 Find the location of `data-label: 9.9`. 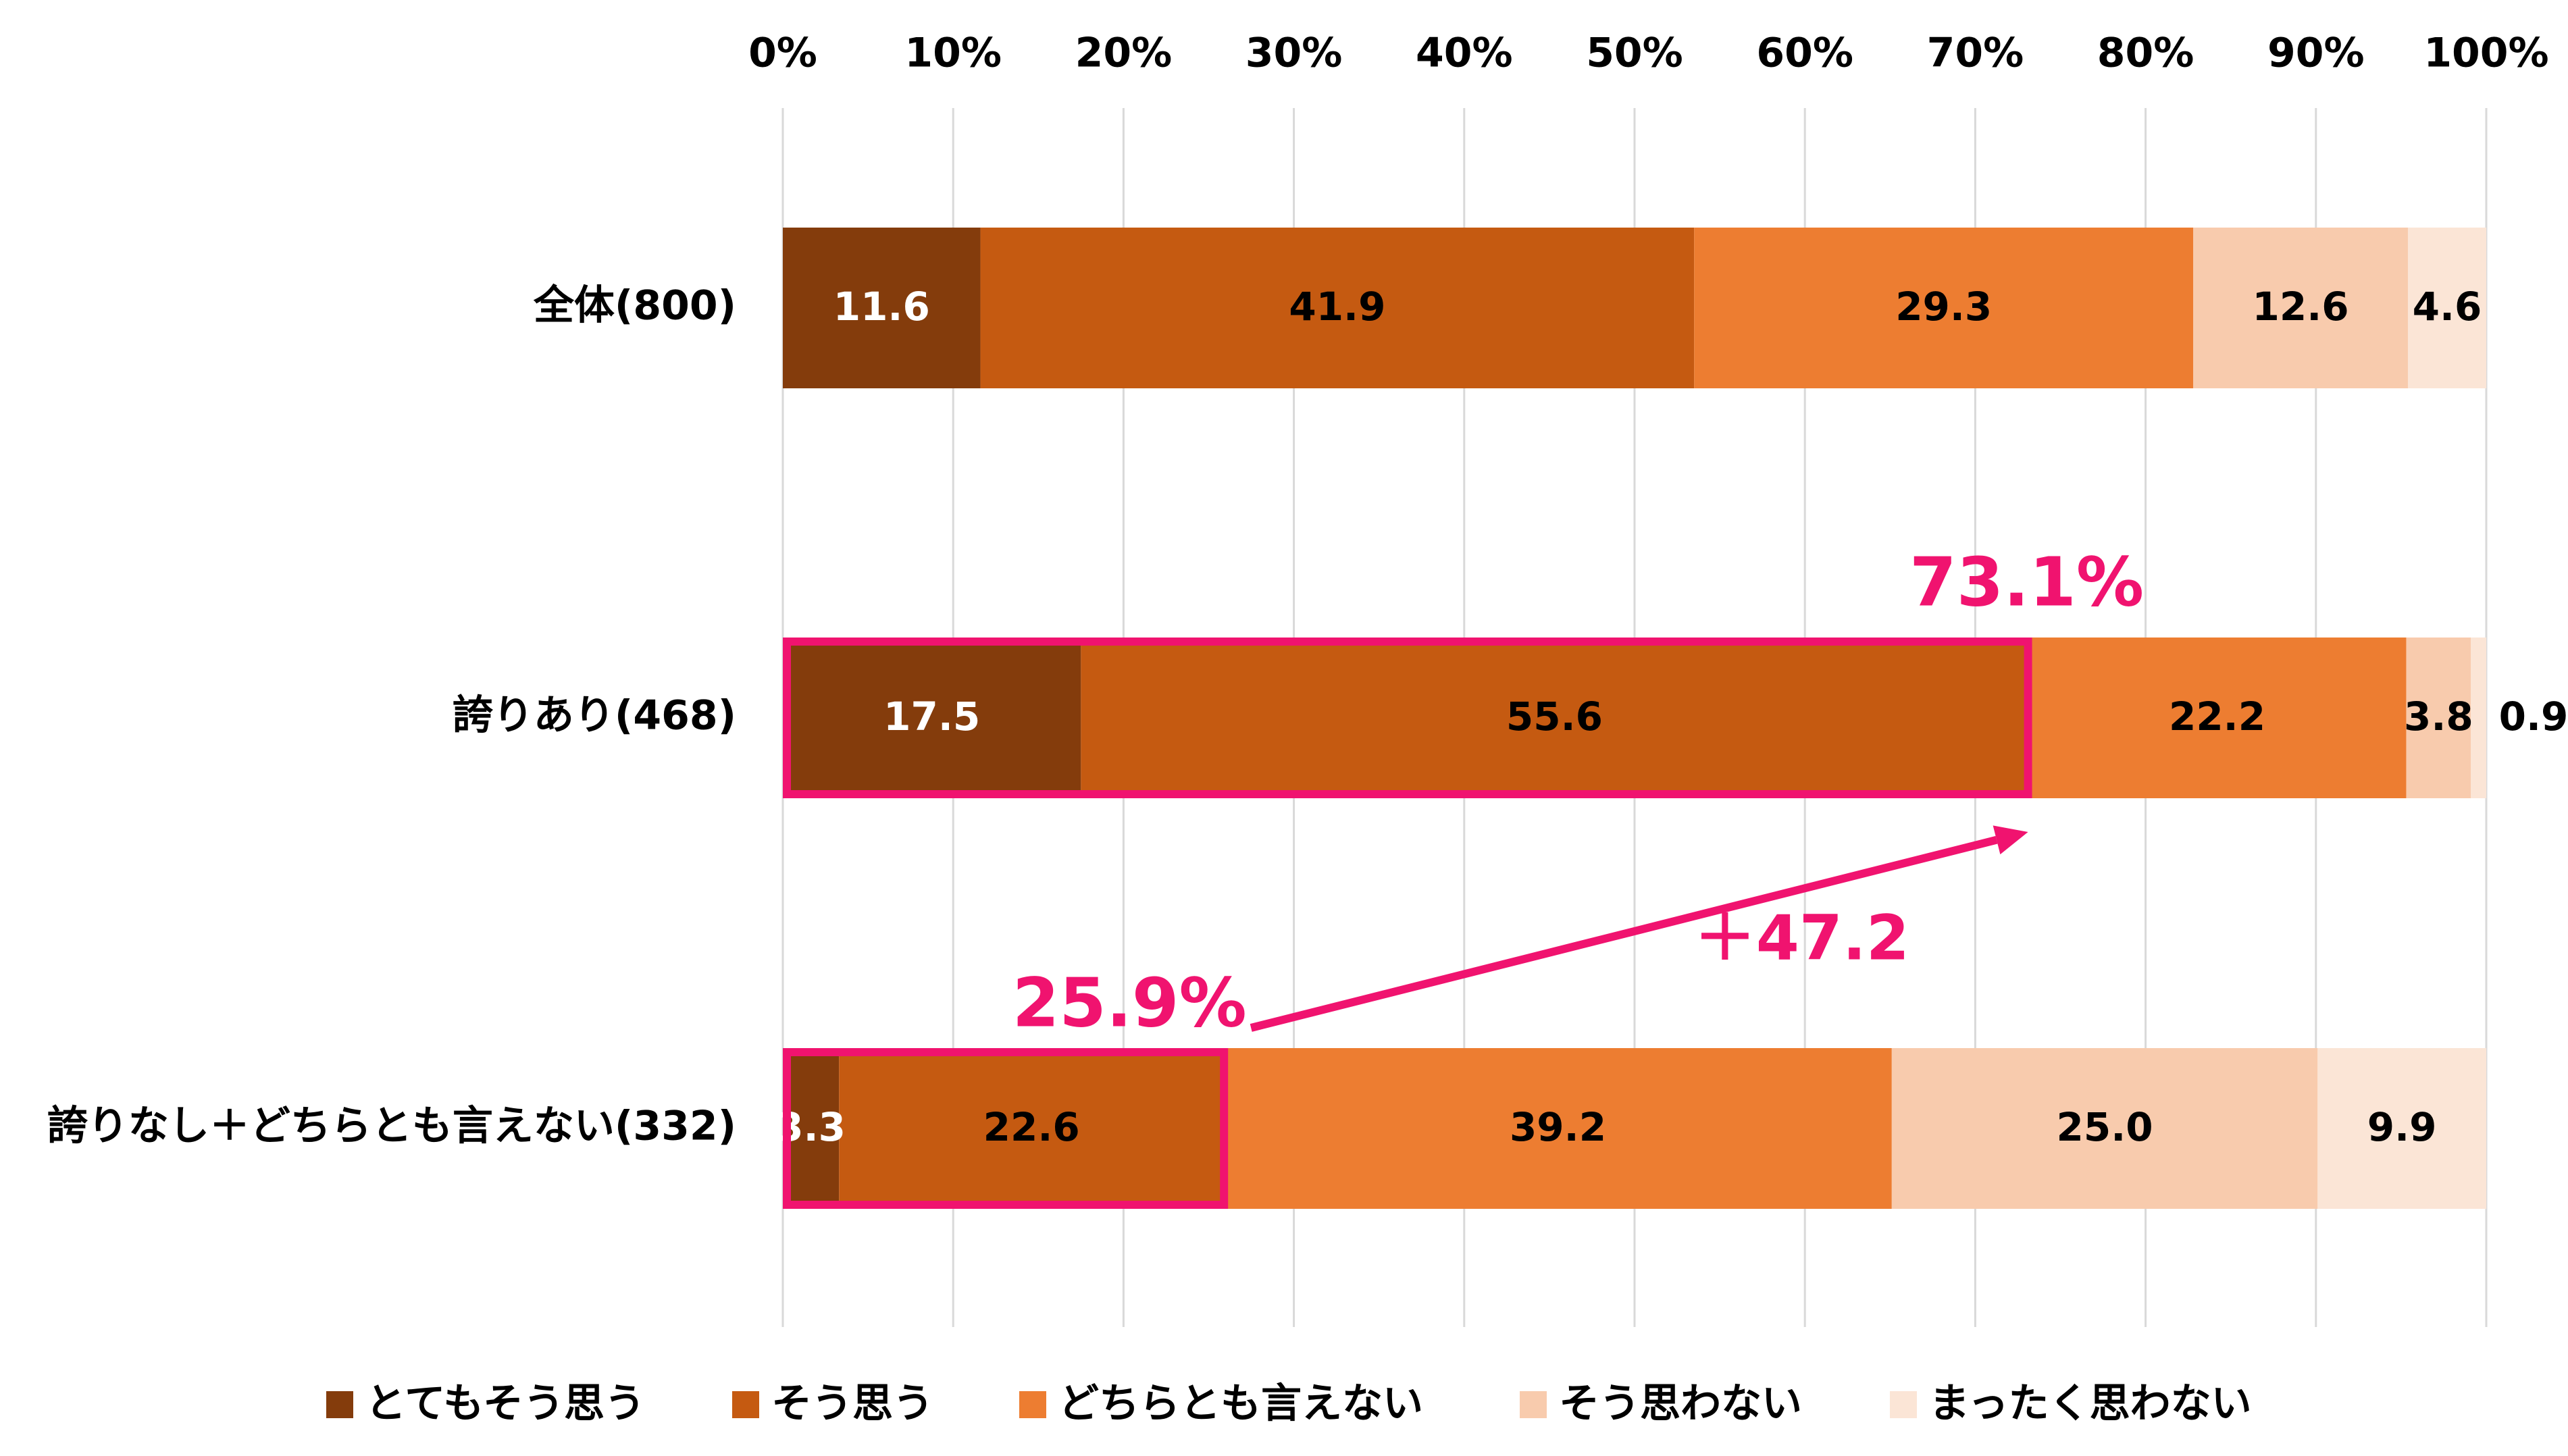

data-label: 9.9 is located at coordinates (2402, 1127).